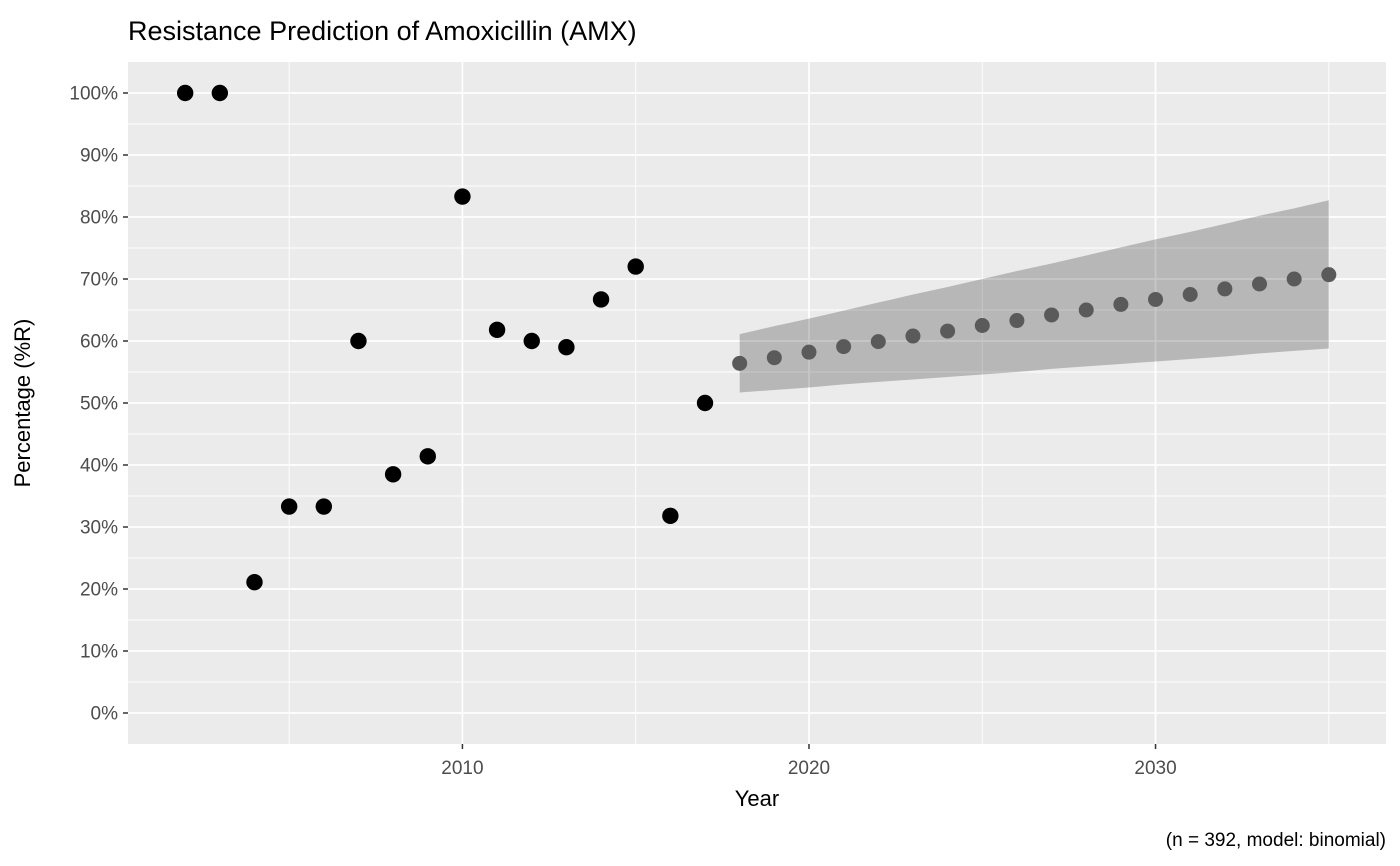  I want to click on y-tick-label: 80%, so click(99, 218).